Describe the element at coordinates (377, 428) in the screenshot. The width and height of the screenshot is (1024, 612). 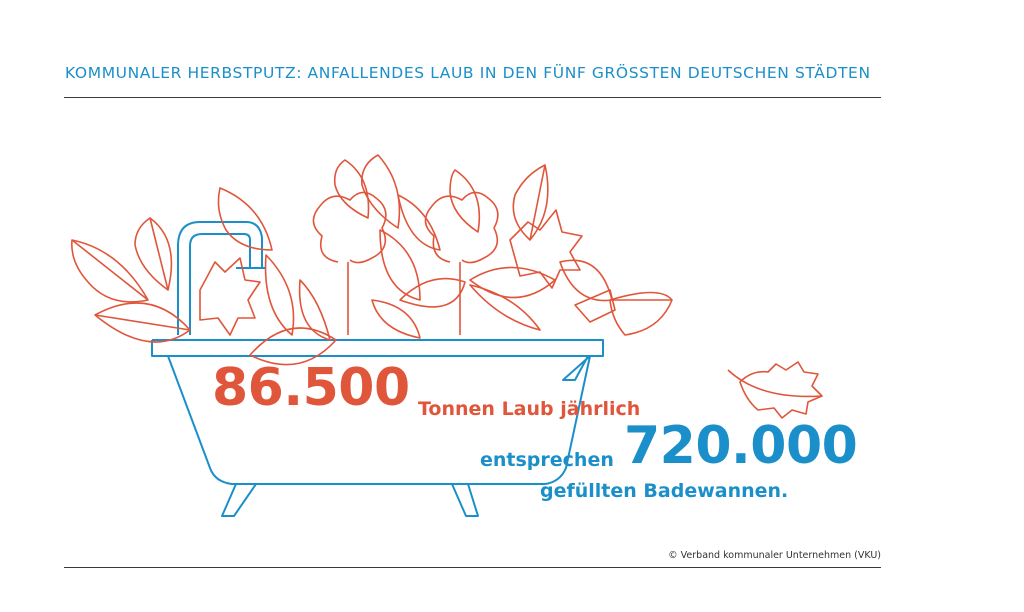
I see `bathtub-icon` at that location.